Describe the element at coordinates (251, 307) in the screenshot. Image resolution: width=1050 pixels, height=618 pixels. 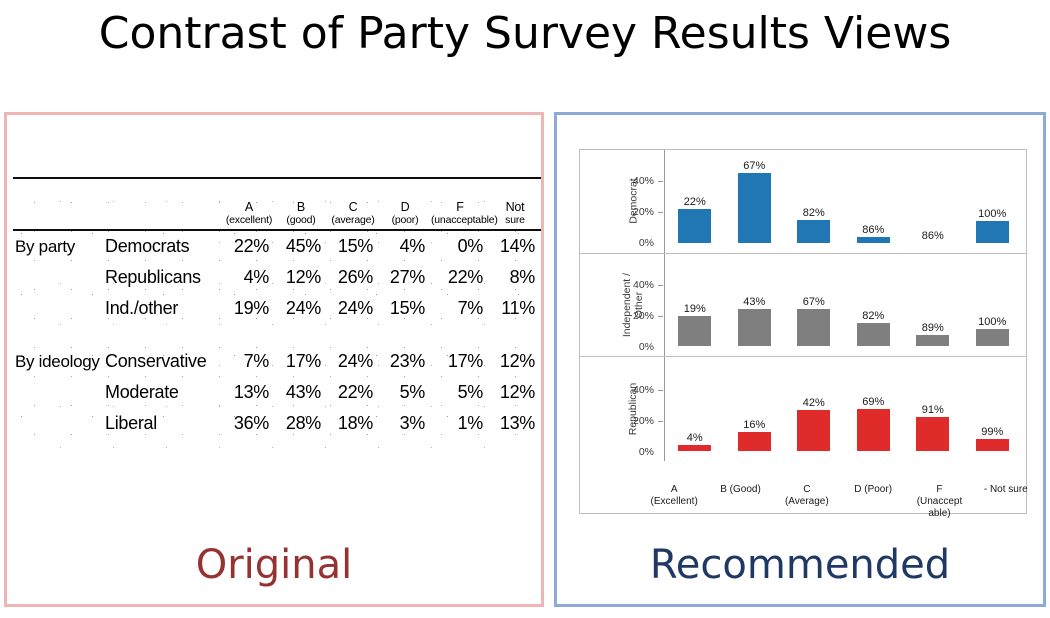
I see `table-cell-value: 19%` at that location.